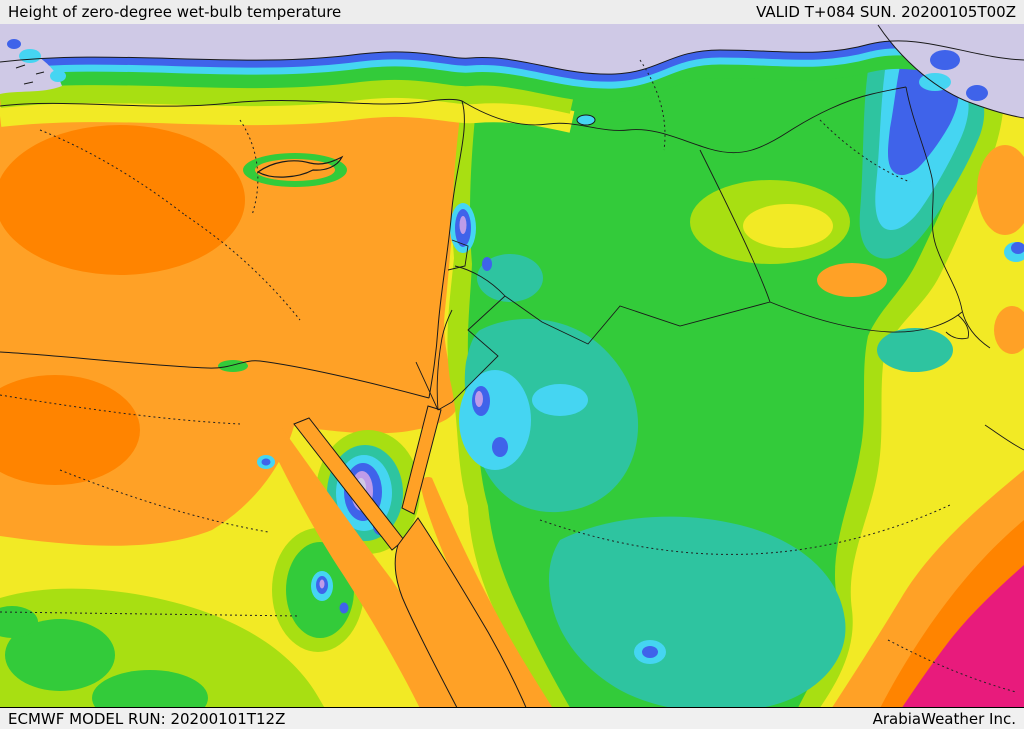 The width and height of the screenshot is (1024, 729). Describe the element at coordinates (886, 12) in the screenshot. I see `valid-time: VALID T+084 SUN. 20200105T00Z` at that location.